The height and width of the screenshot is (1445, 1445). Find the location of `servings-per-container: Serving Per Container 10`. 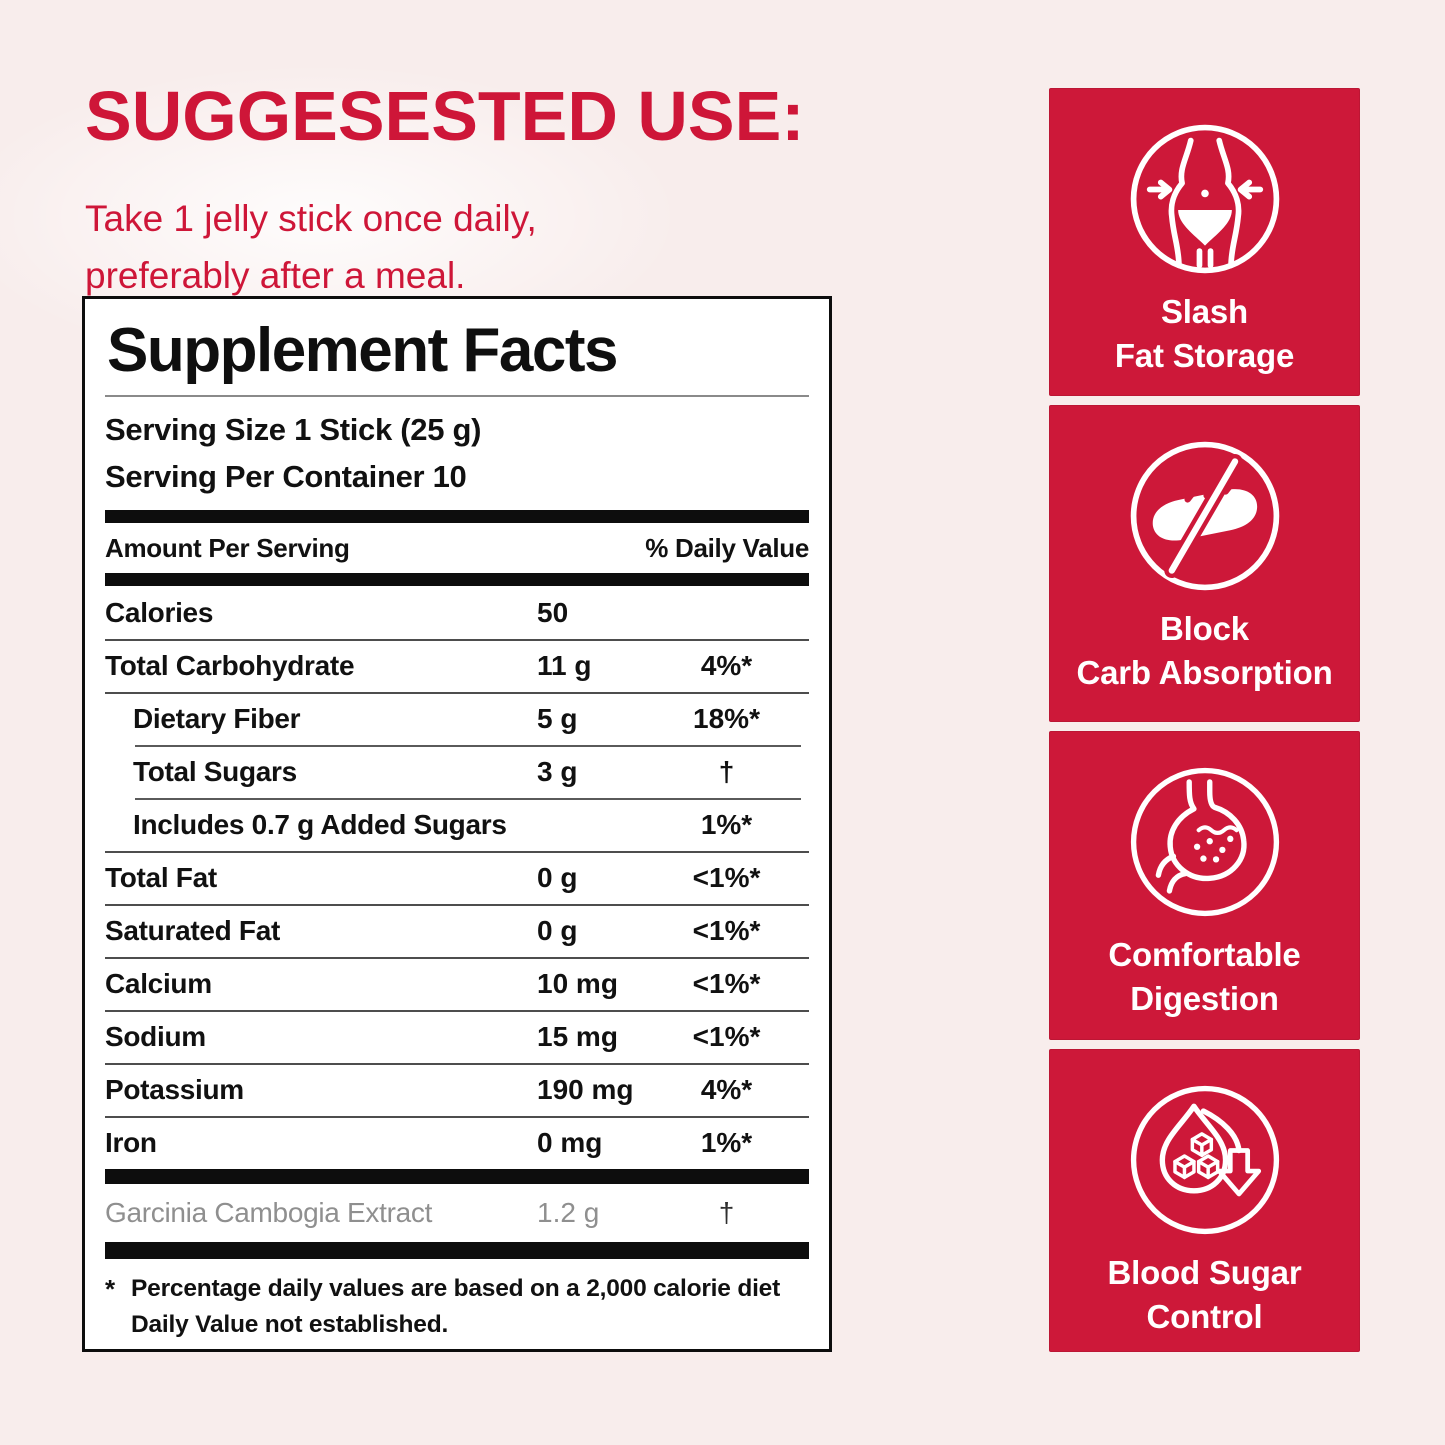

servings-per-container: Serving Per Container 10 is located at coordinates (286, 476).